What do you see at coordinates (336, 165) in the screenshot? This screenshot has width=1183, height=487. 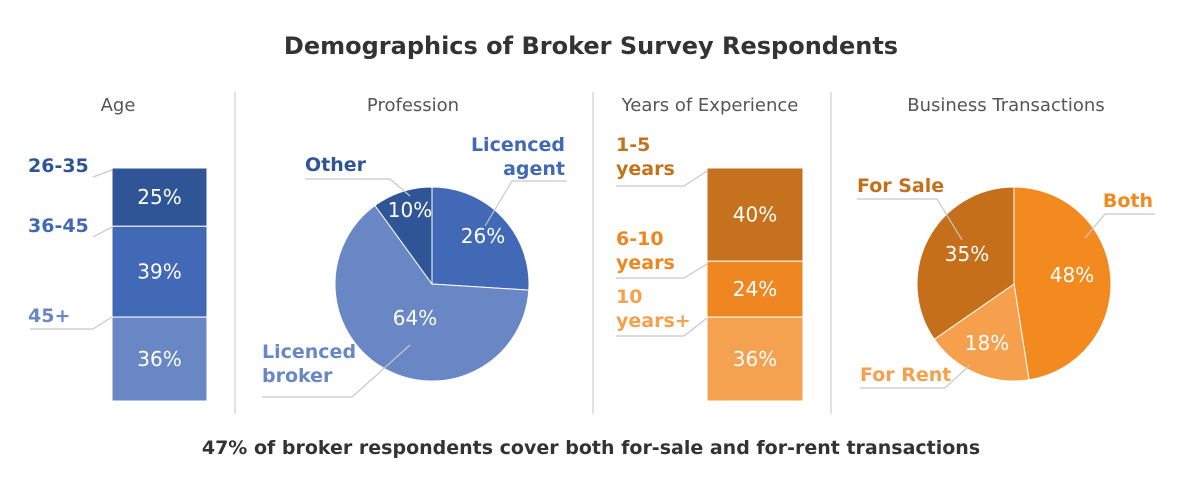 I see `category-label: Other` at bounding box center [336, 165].